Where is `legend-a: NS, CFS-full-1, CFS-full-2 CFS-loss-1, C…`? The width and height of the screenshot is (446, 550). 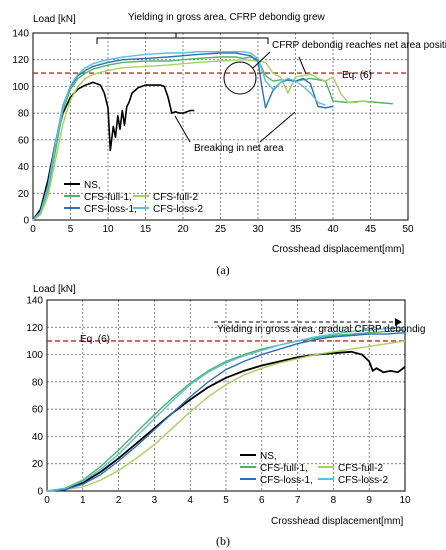
legend-a: NS, CFS-full-1, CFS-full-2 CFS-loss-1, C… is located at coordinates (133, 197).